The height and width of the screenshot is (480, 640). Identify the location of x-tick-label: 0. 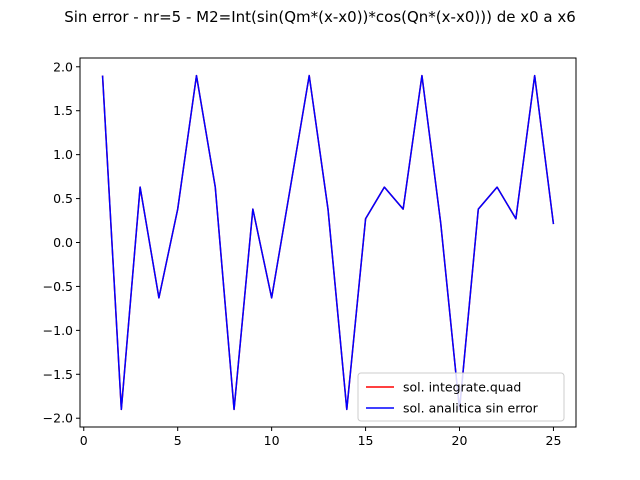
(84, 440).